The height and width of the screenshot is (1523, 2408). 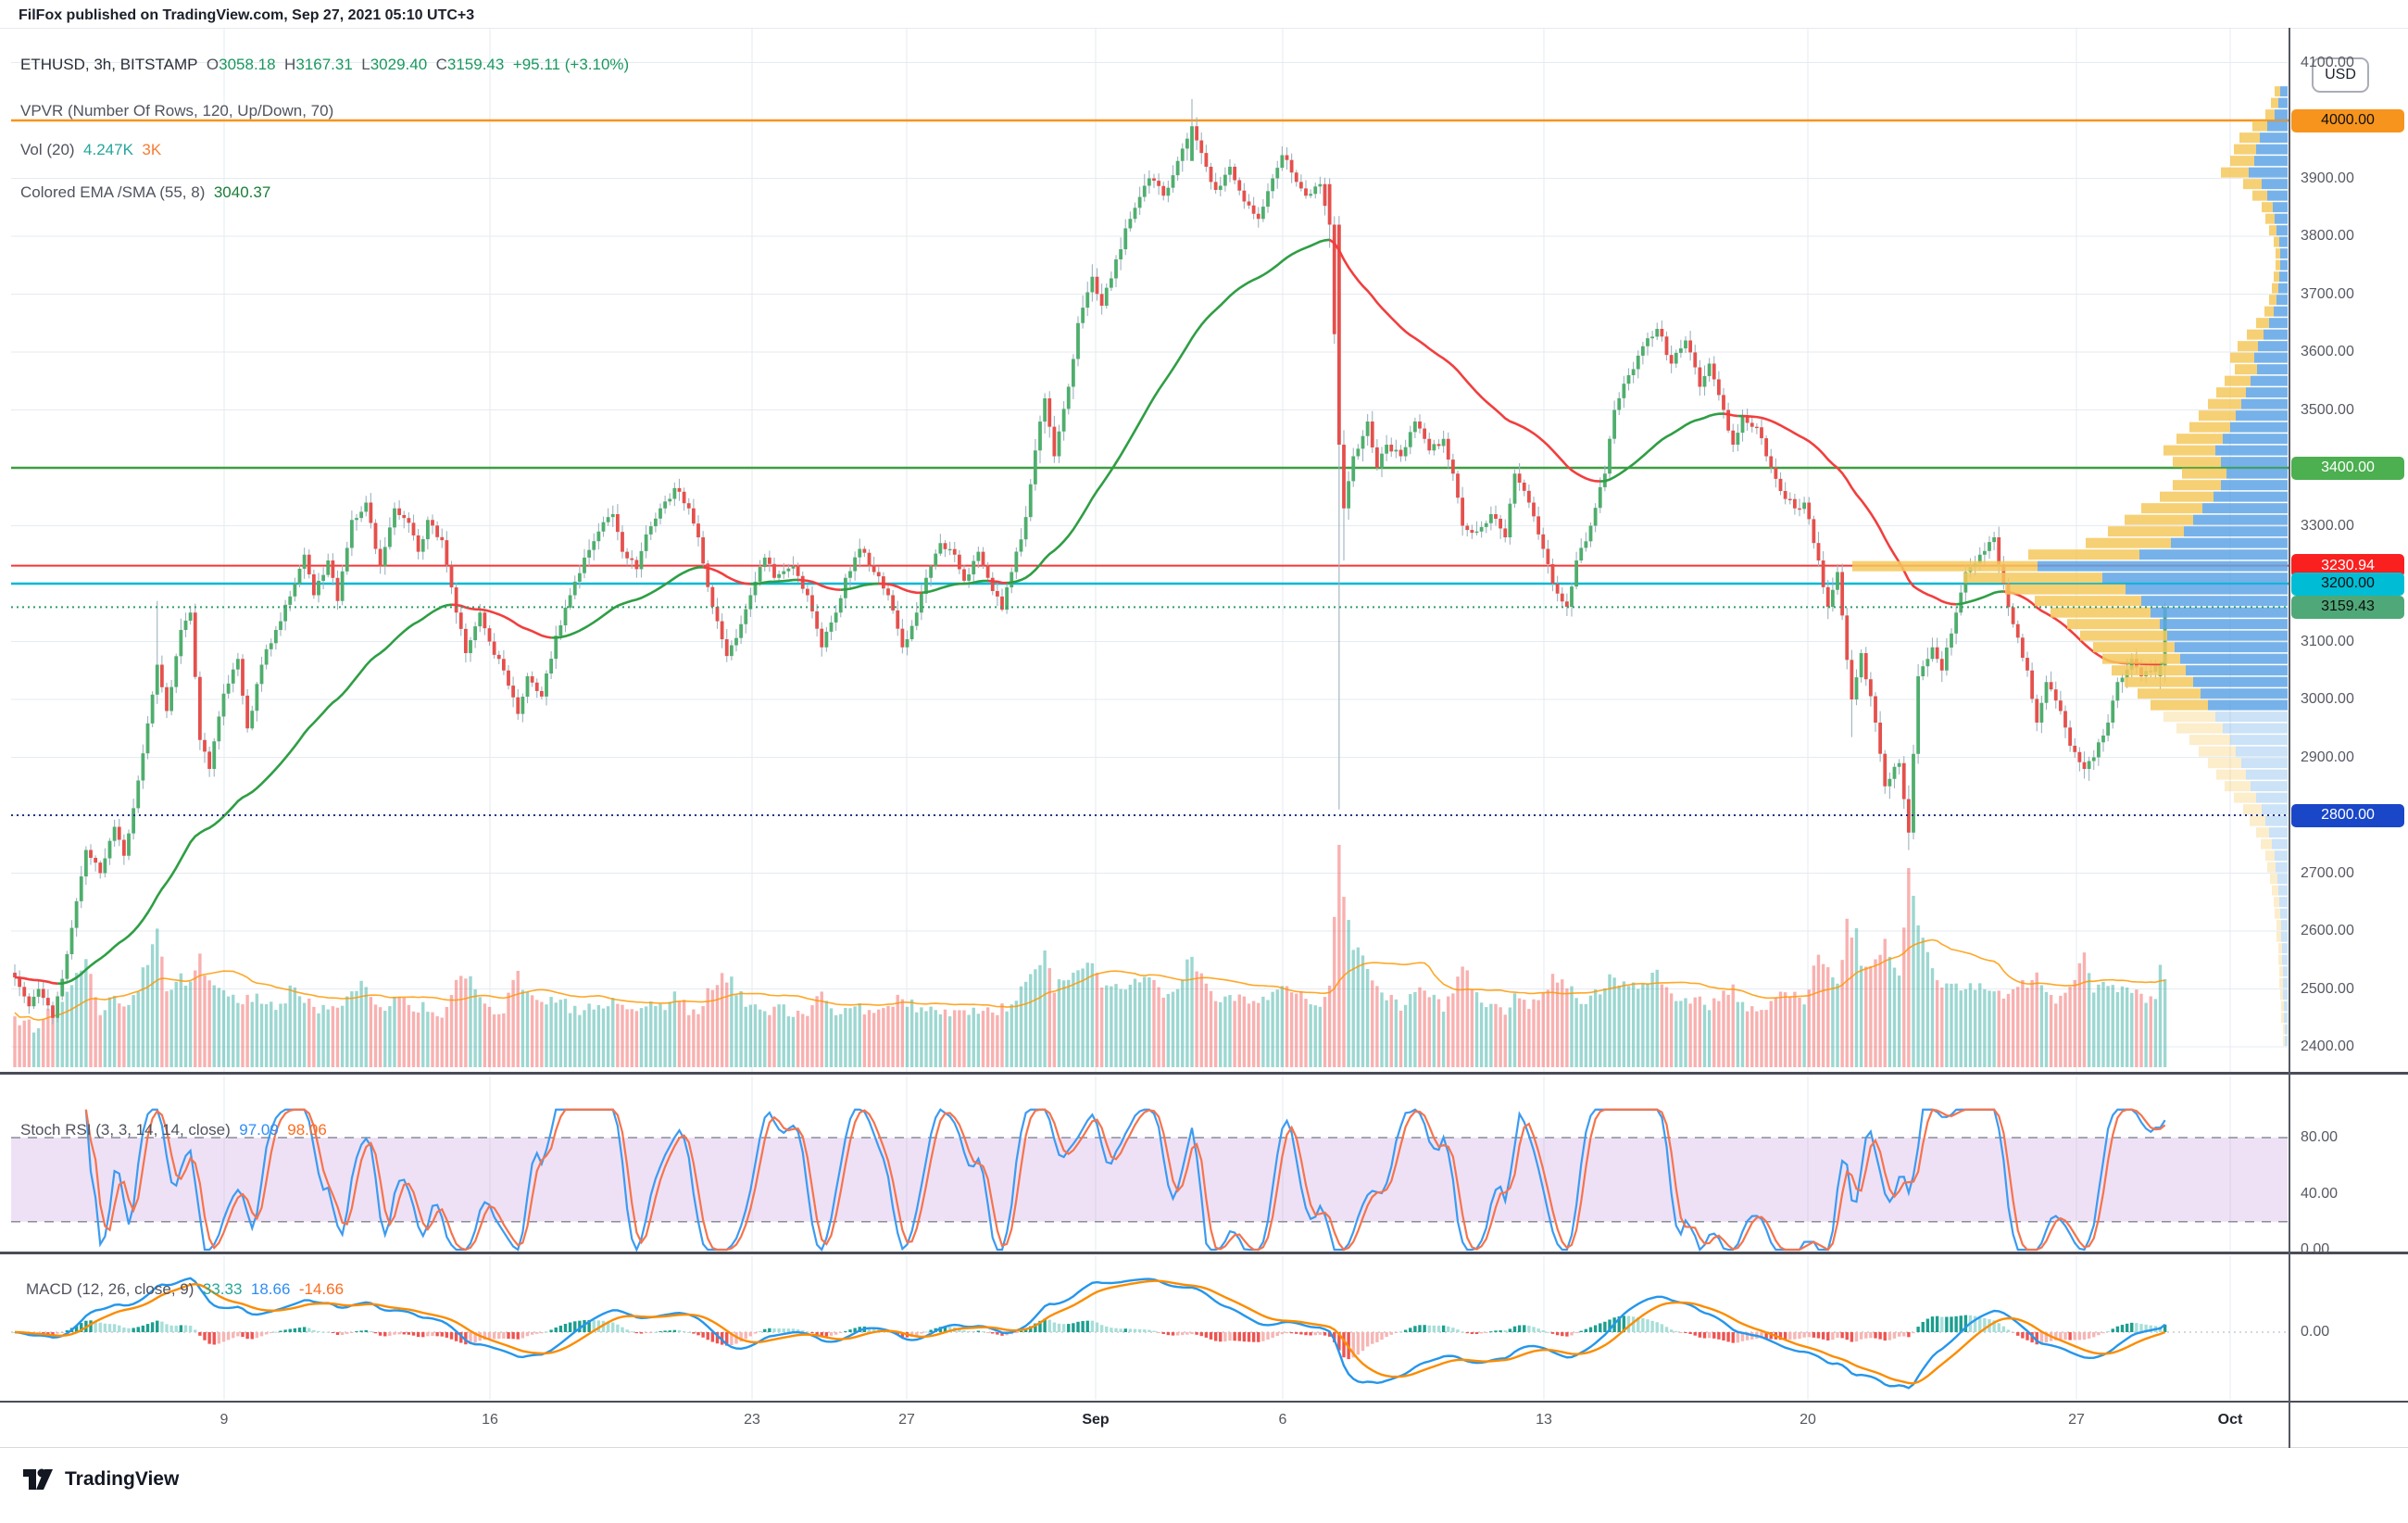 What do you see at coordinates (270, 1289) in the screenshot?
I see `macd-line-value: 18.66` at bounding box center [270, 1289].